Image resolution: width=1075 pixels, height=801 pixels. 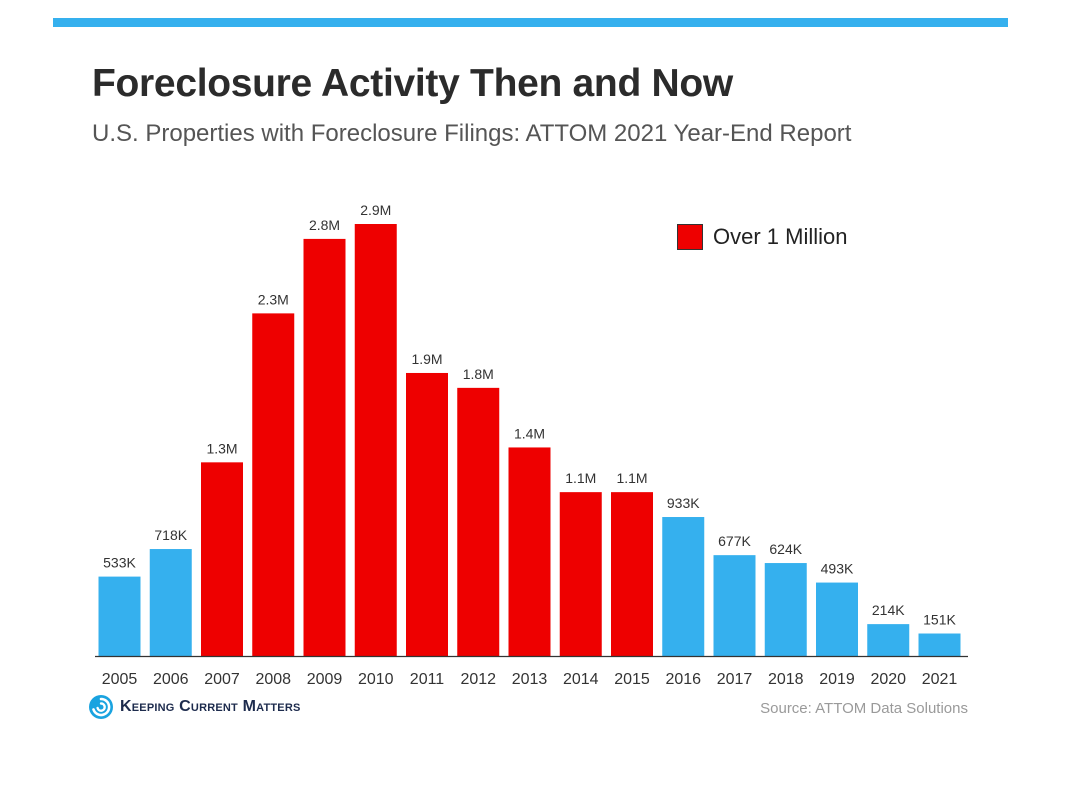 I want to click on bar-2019, so click(x=837, y=619).